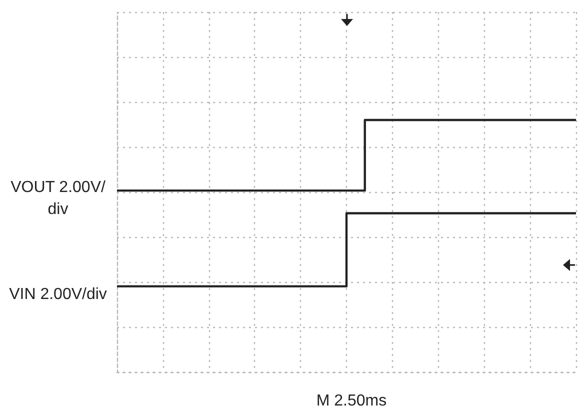  I want to click on x-axis-title: M 2.50ms, so click(351, 401).